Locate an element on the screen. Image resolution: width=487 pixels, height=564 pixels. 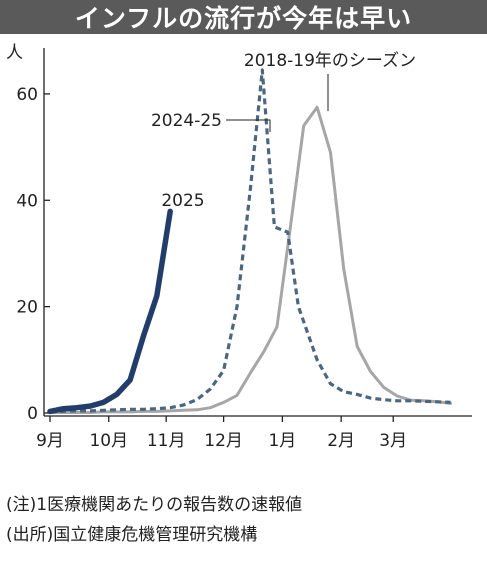
series-label-2018-19: 2018-19年のシーズン is located at coordinates (330, 61).